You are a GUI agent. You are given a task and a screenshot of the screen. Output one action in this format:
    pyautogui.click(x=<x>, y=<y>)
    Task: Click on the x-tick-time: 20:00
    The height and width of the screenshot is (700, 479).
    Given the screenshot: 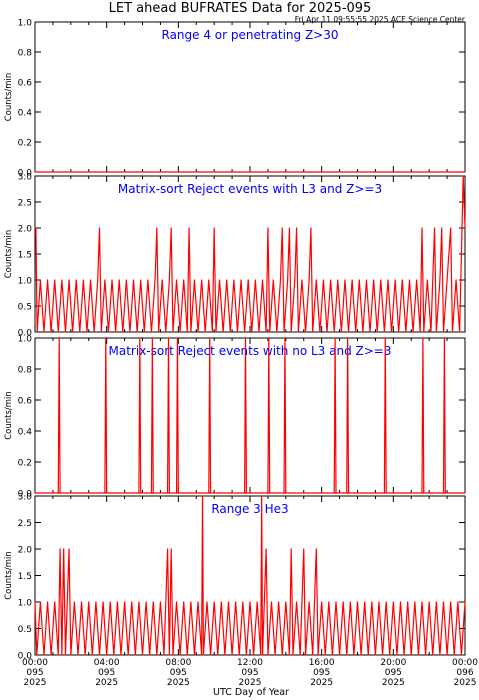 What is the action you would take?
    pyautogui.click(x=393, y=663)
    